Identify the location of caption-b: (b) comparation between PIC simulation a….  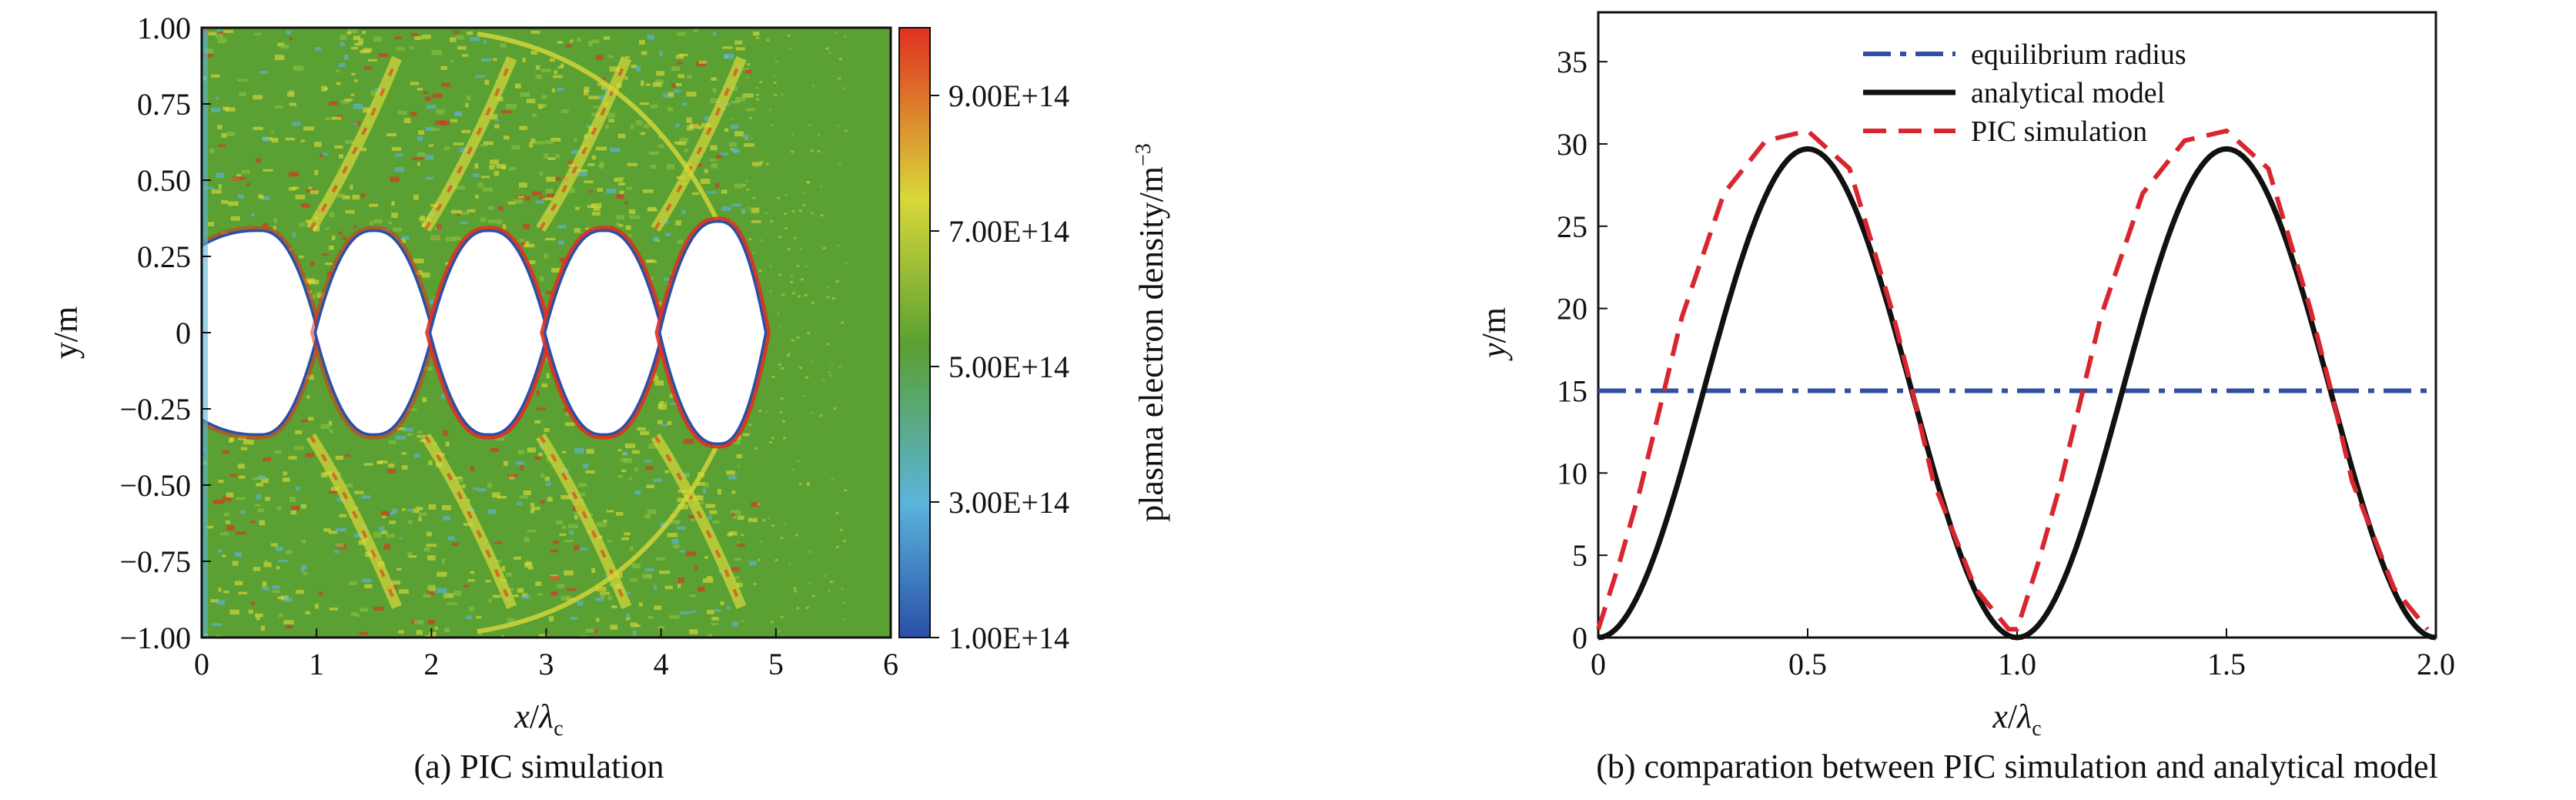
(2017, 766).